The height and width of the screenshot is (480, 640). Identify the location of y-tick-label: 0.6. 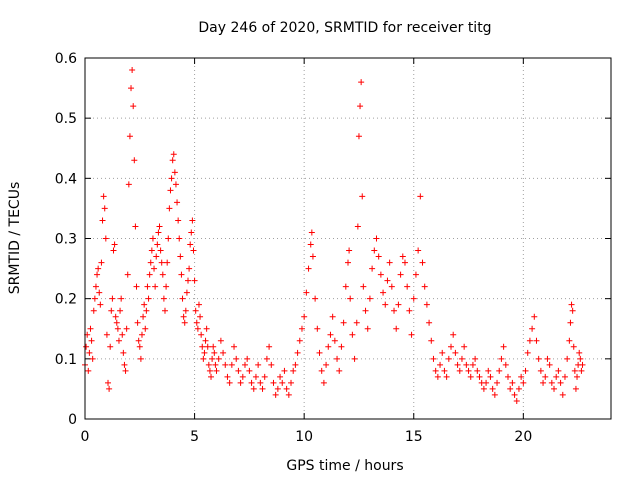
(66, 59).